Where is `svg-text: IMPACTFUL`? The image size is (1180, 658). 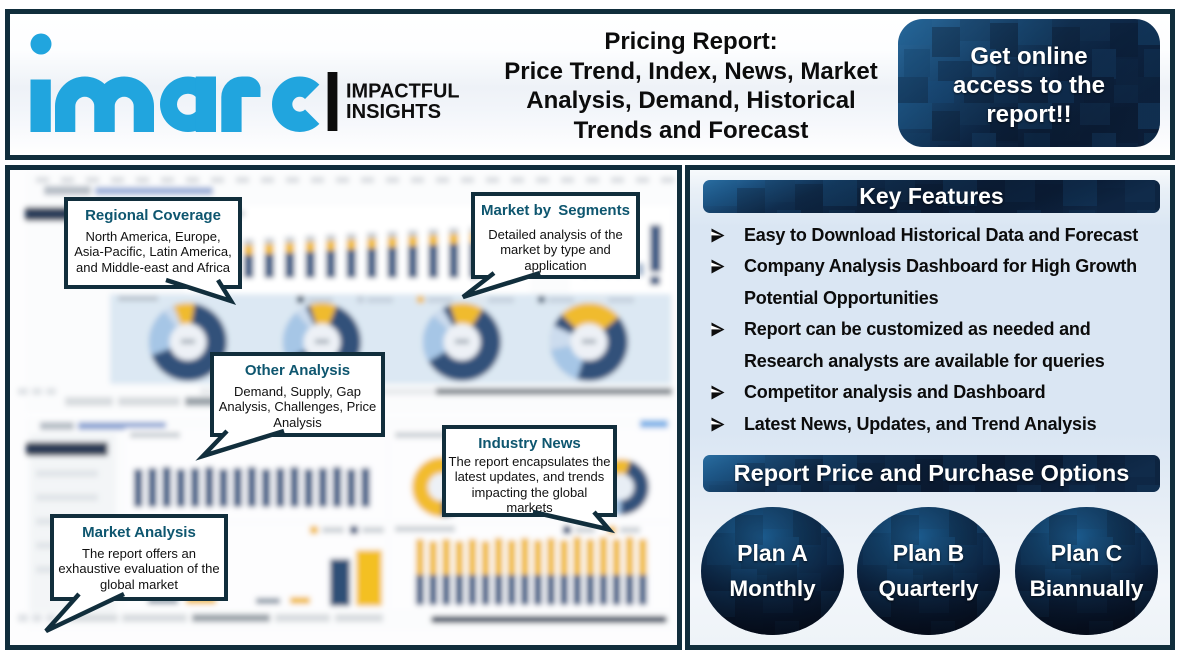
svg-text: IMPACTFUL is located at coordinates (403, 92).